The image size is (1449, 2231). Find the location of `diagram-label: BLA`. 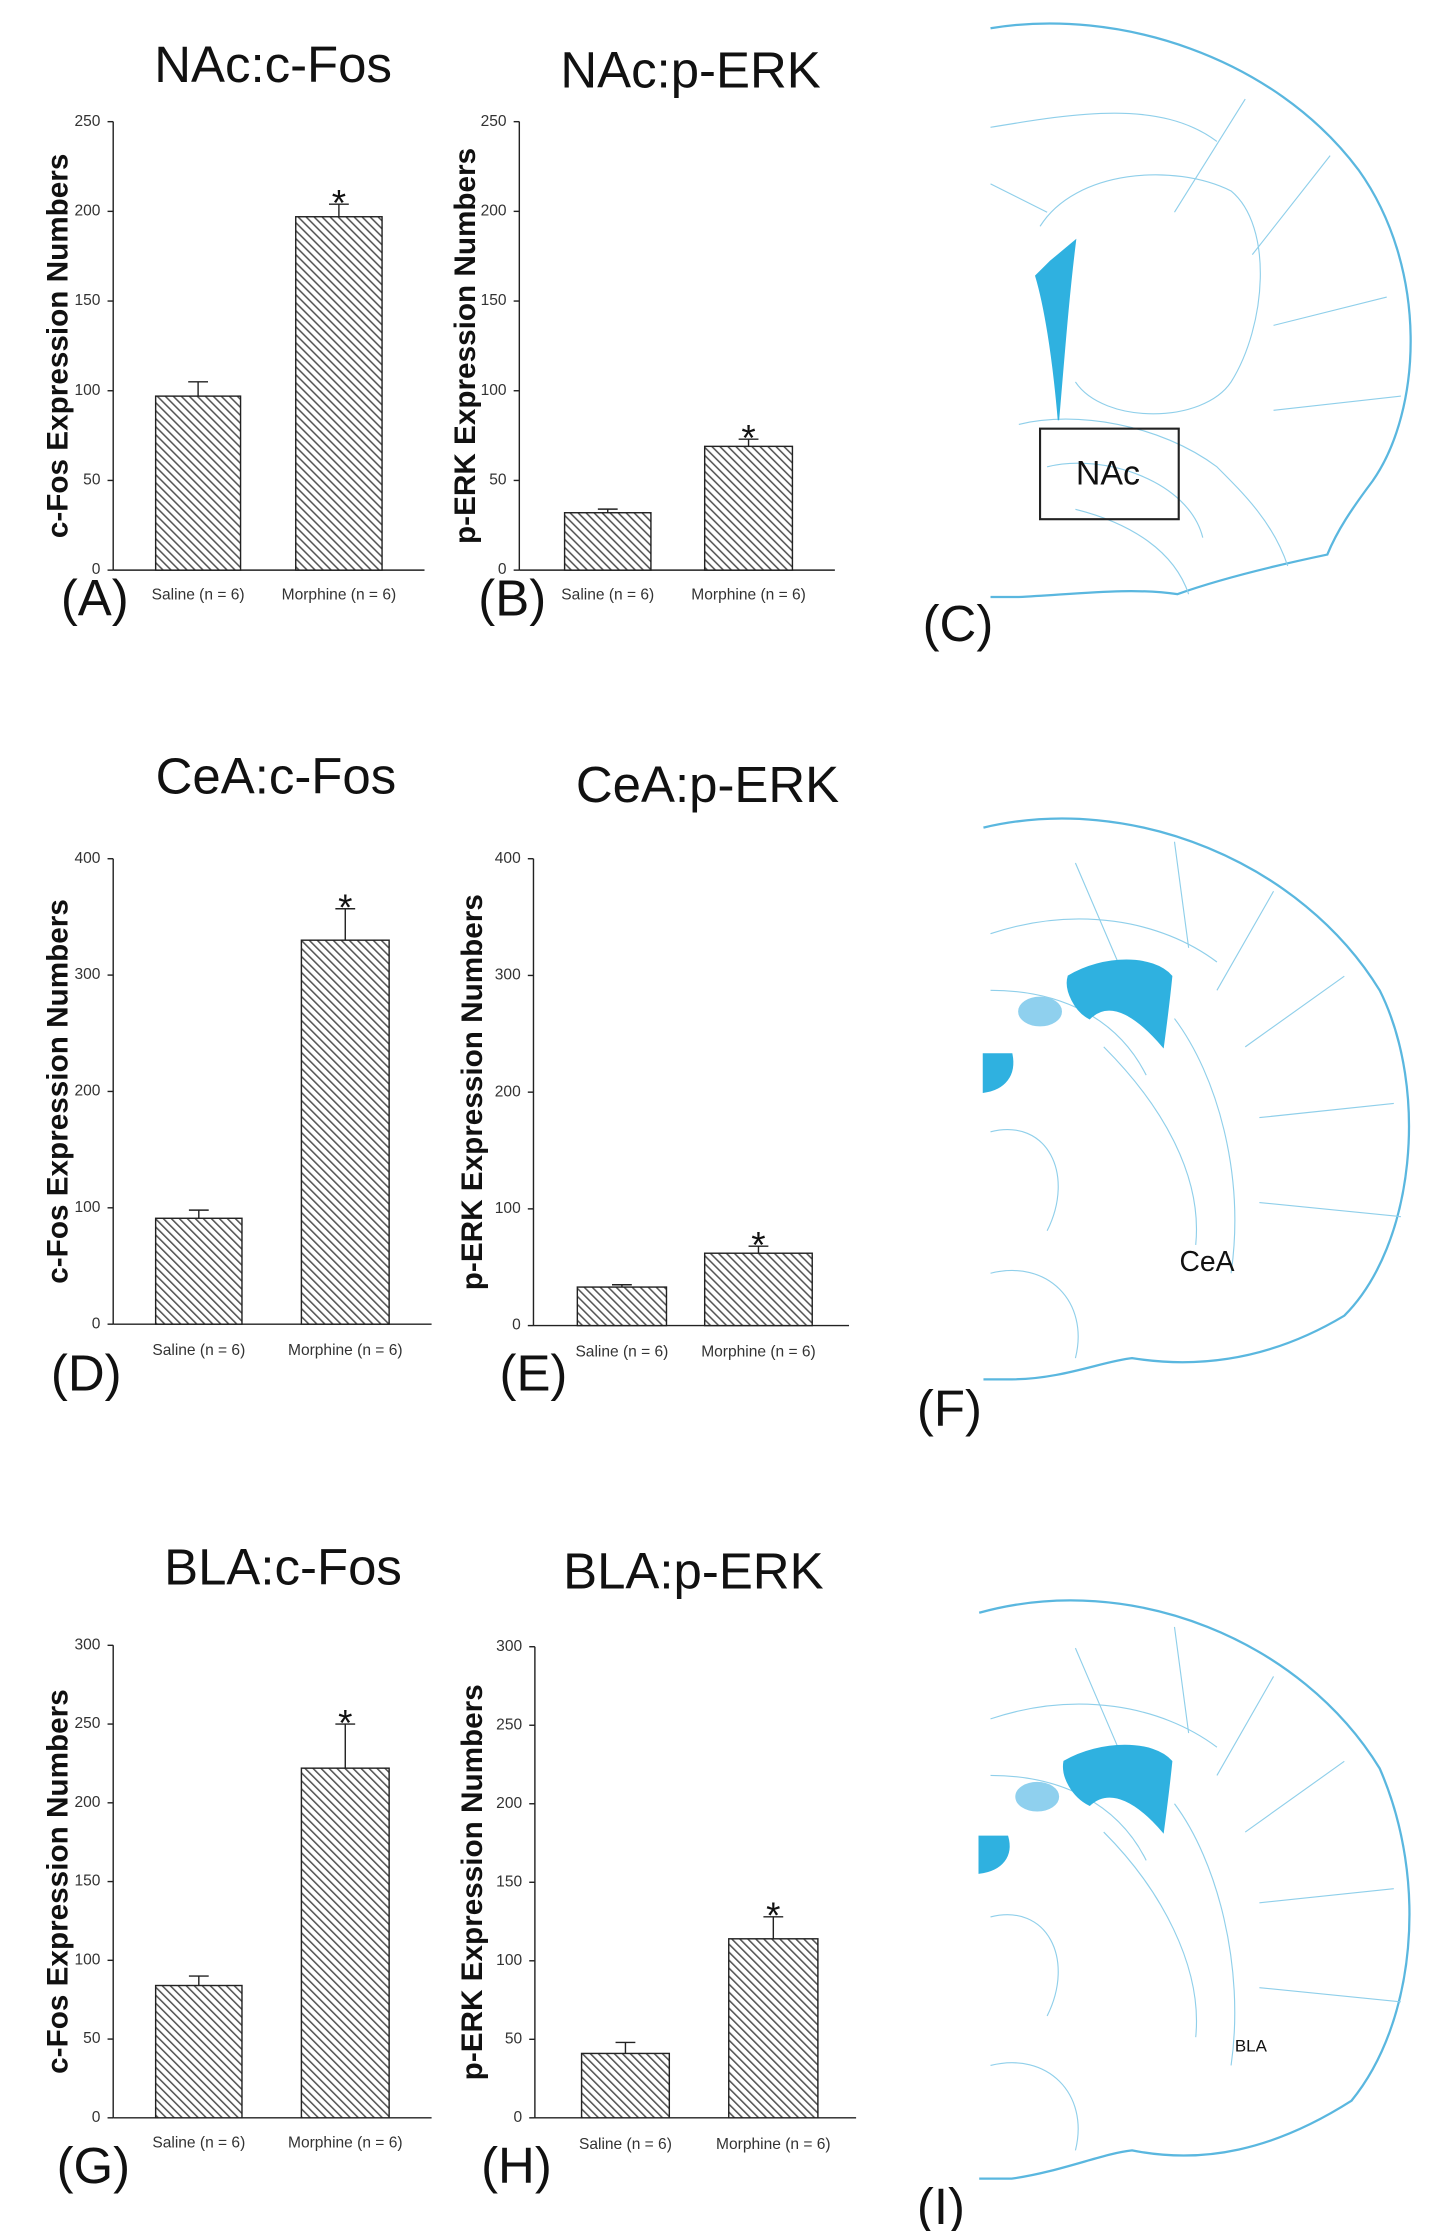

diagram-label: BLA is located at coordinates (1251, 2046).